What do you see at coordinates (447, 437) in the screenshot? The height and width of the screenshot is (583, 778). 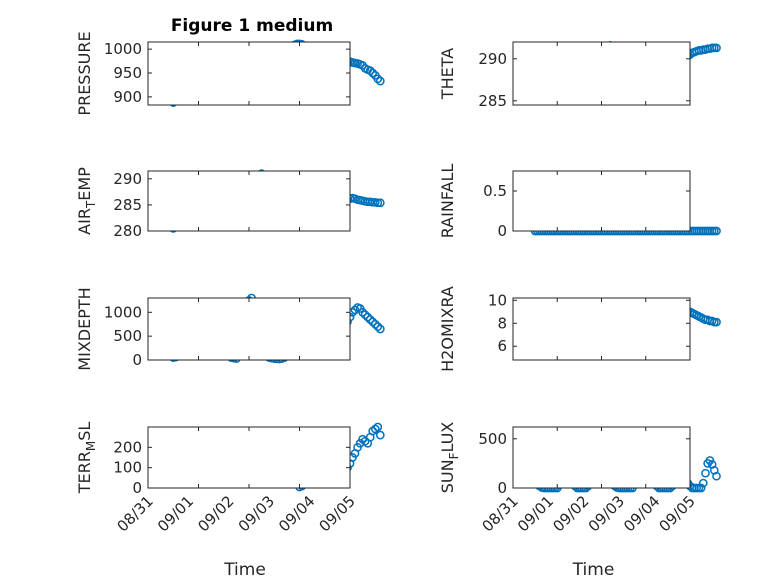 I see `y-axis-label-tail: LUX` at bounding box center [447, 437].